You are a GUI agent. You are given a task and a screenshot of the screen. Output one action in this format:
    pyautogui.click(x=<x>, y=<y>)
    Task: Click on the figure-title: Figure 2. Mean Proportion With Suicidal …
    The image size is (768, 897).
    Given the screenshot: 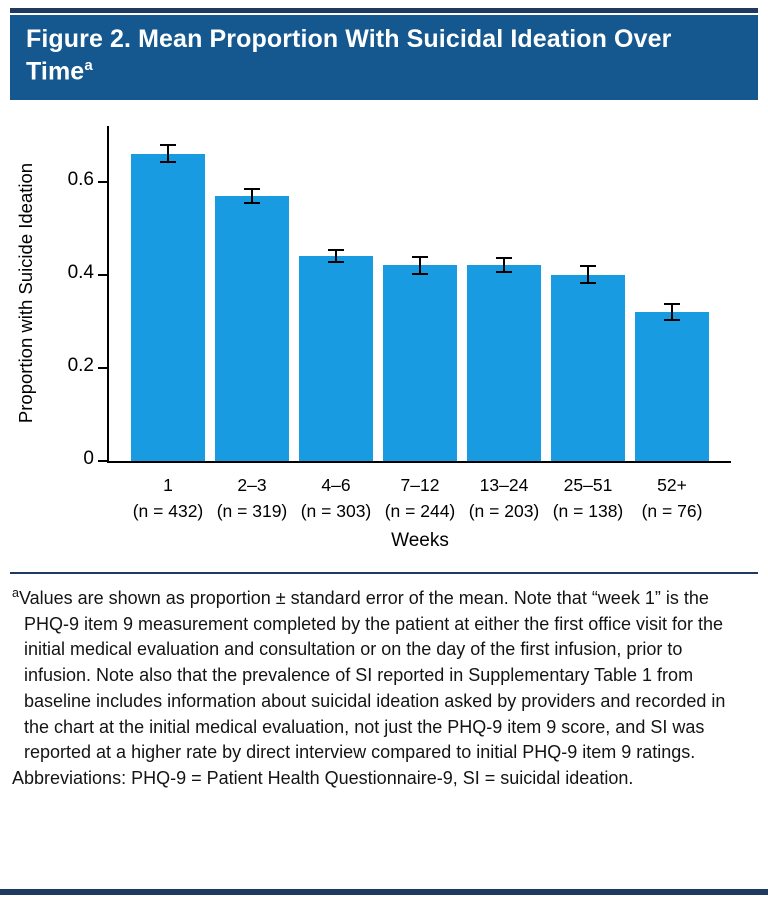 What is the action you would take?
    pyautogui.click(x=349, y=55)
    